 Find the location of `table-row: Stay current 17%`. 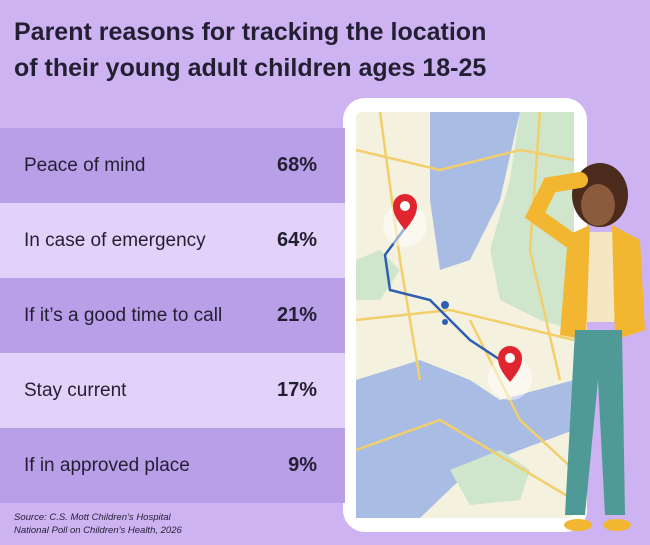

table-row: Stay current 17% is located at coordinates (172, 390).